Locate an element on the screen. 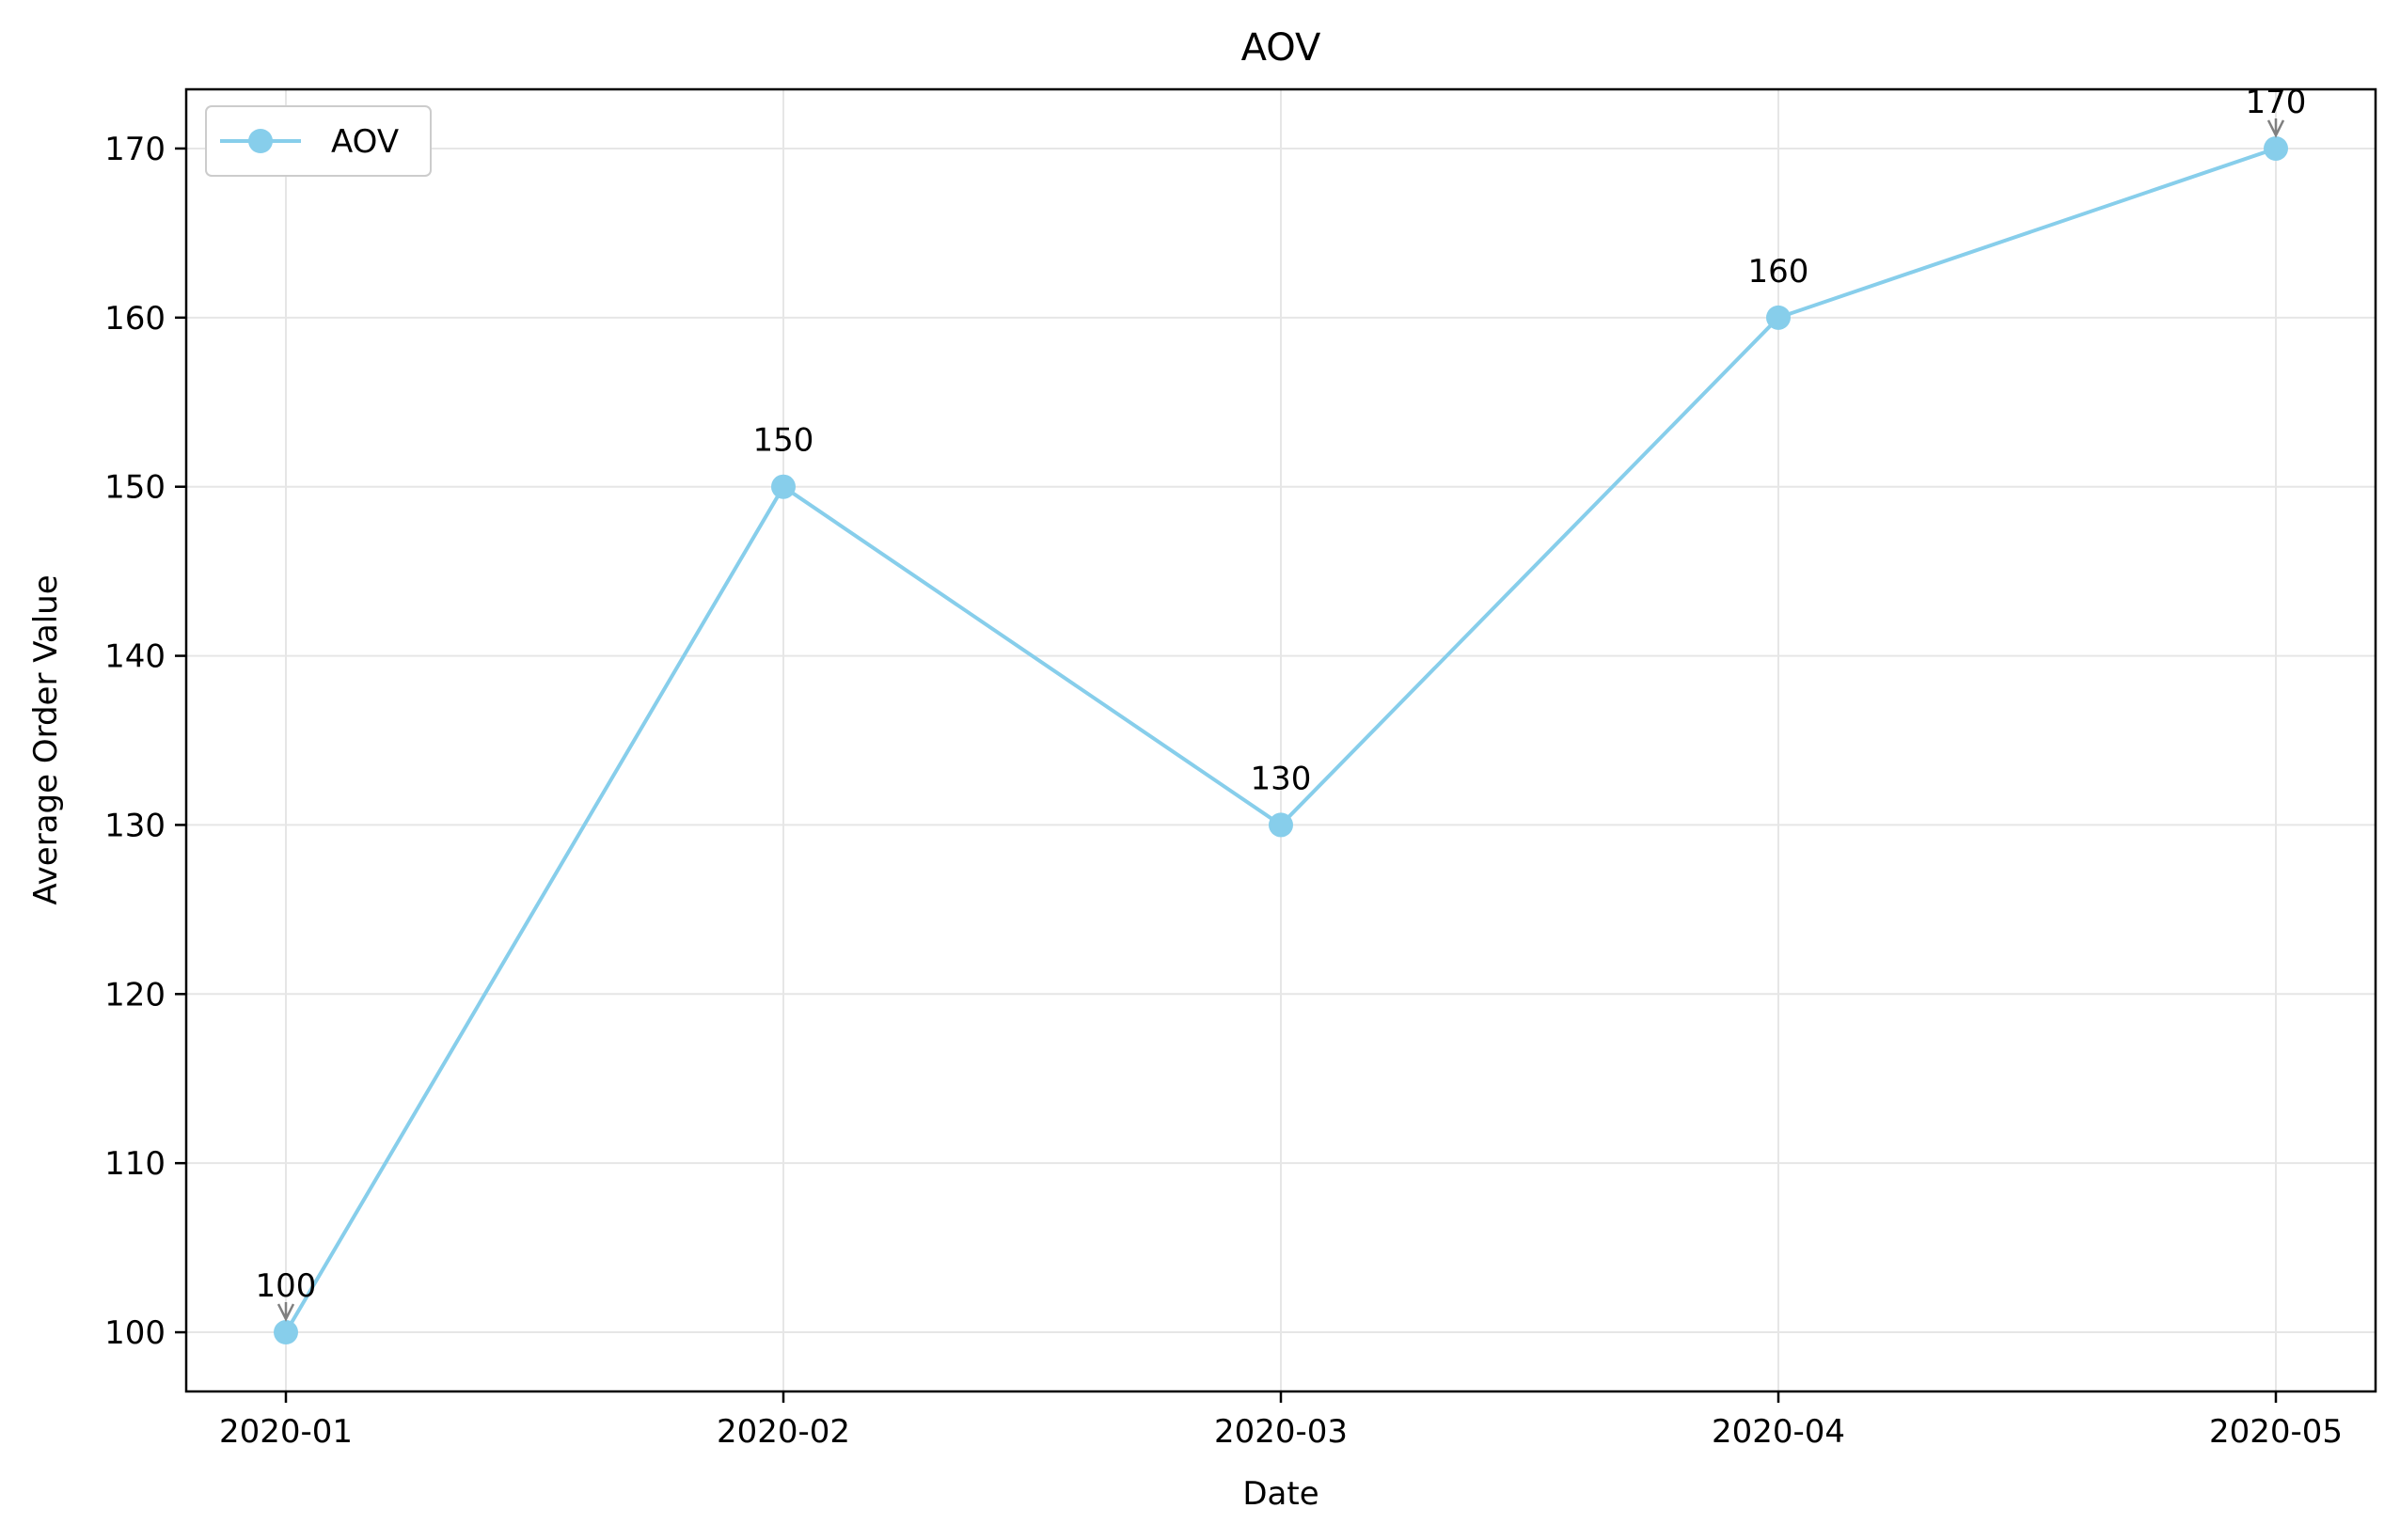 The width and height of the screenshot is (2400, 1540). y-tick-label: 150 is located at coordinates (135, 488).